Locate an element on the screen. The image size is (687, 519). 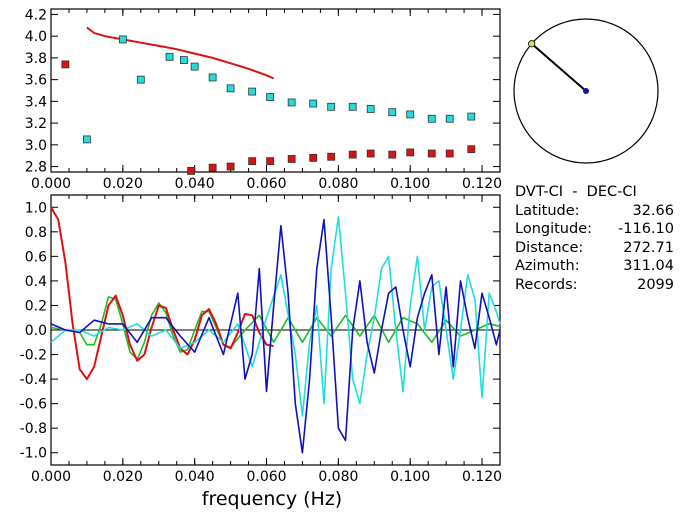
correlation-xtick-label: 0.100 is located at coordinates (410, 477).